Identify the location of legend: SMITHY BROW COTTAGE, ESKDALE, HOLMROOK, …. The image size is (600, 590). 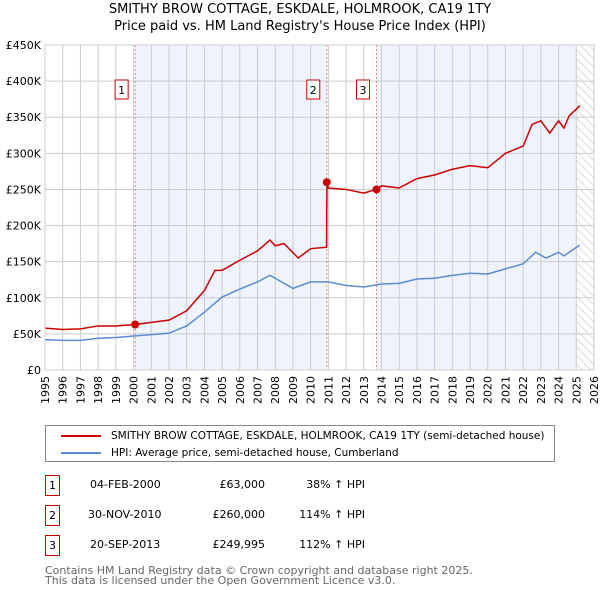
(300, 443).